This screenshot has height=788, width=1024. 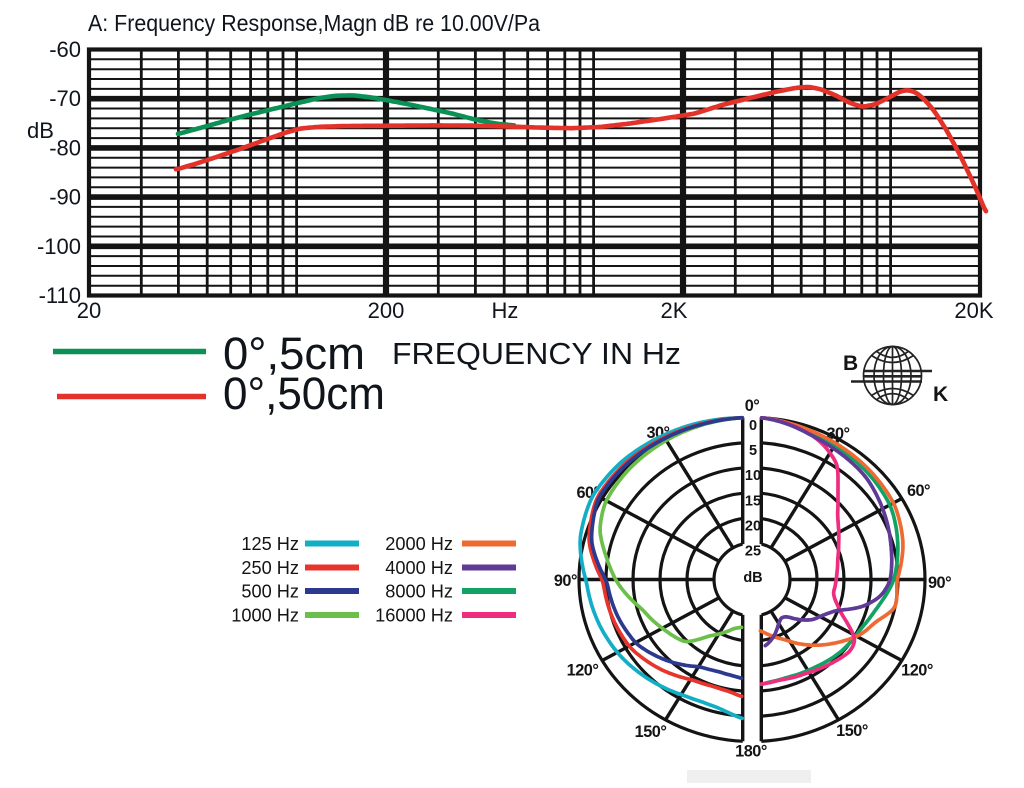 I want to click on svg-text: 0°,50cm, so click(x=304, y=393).